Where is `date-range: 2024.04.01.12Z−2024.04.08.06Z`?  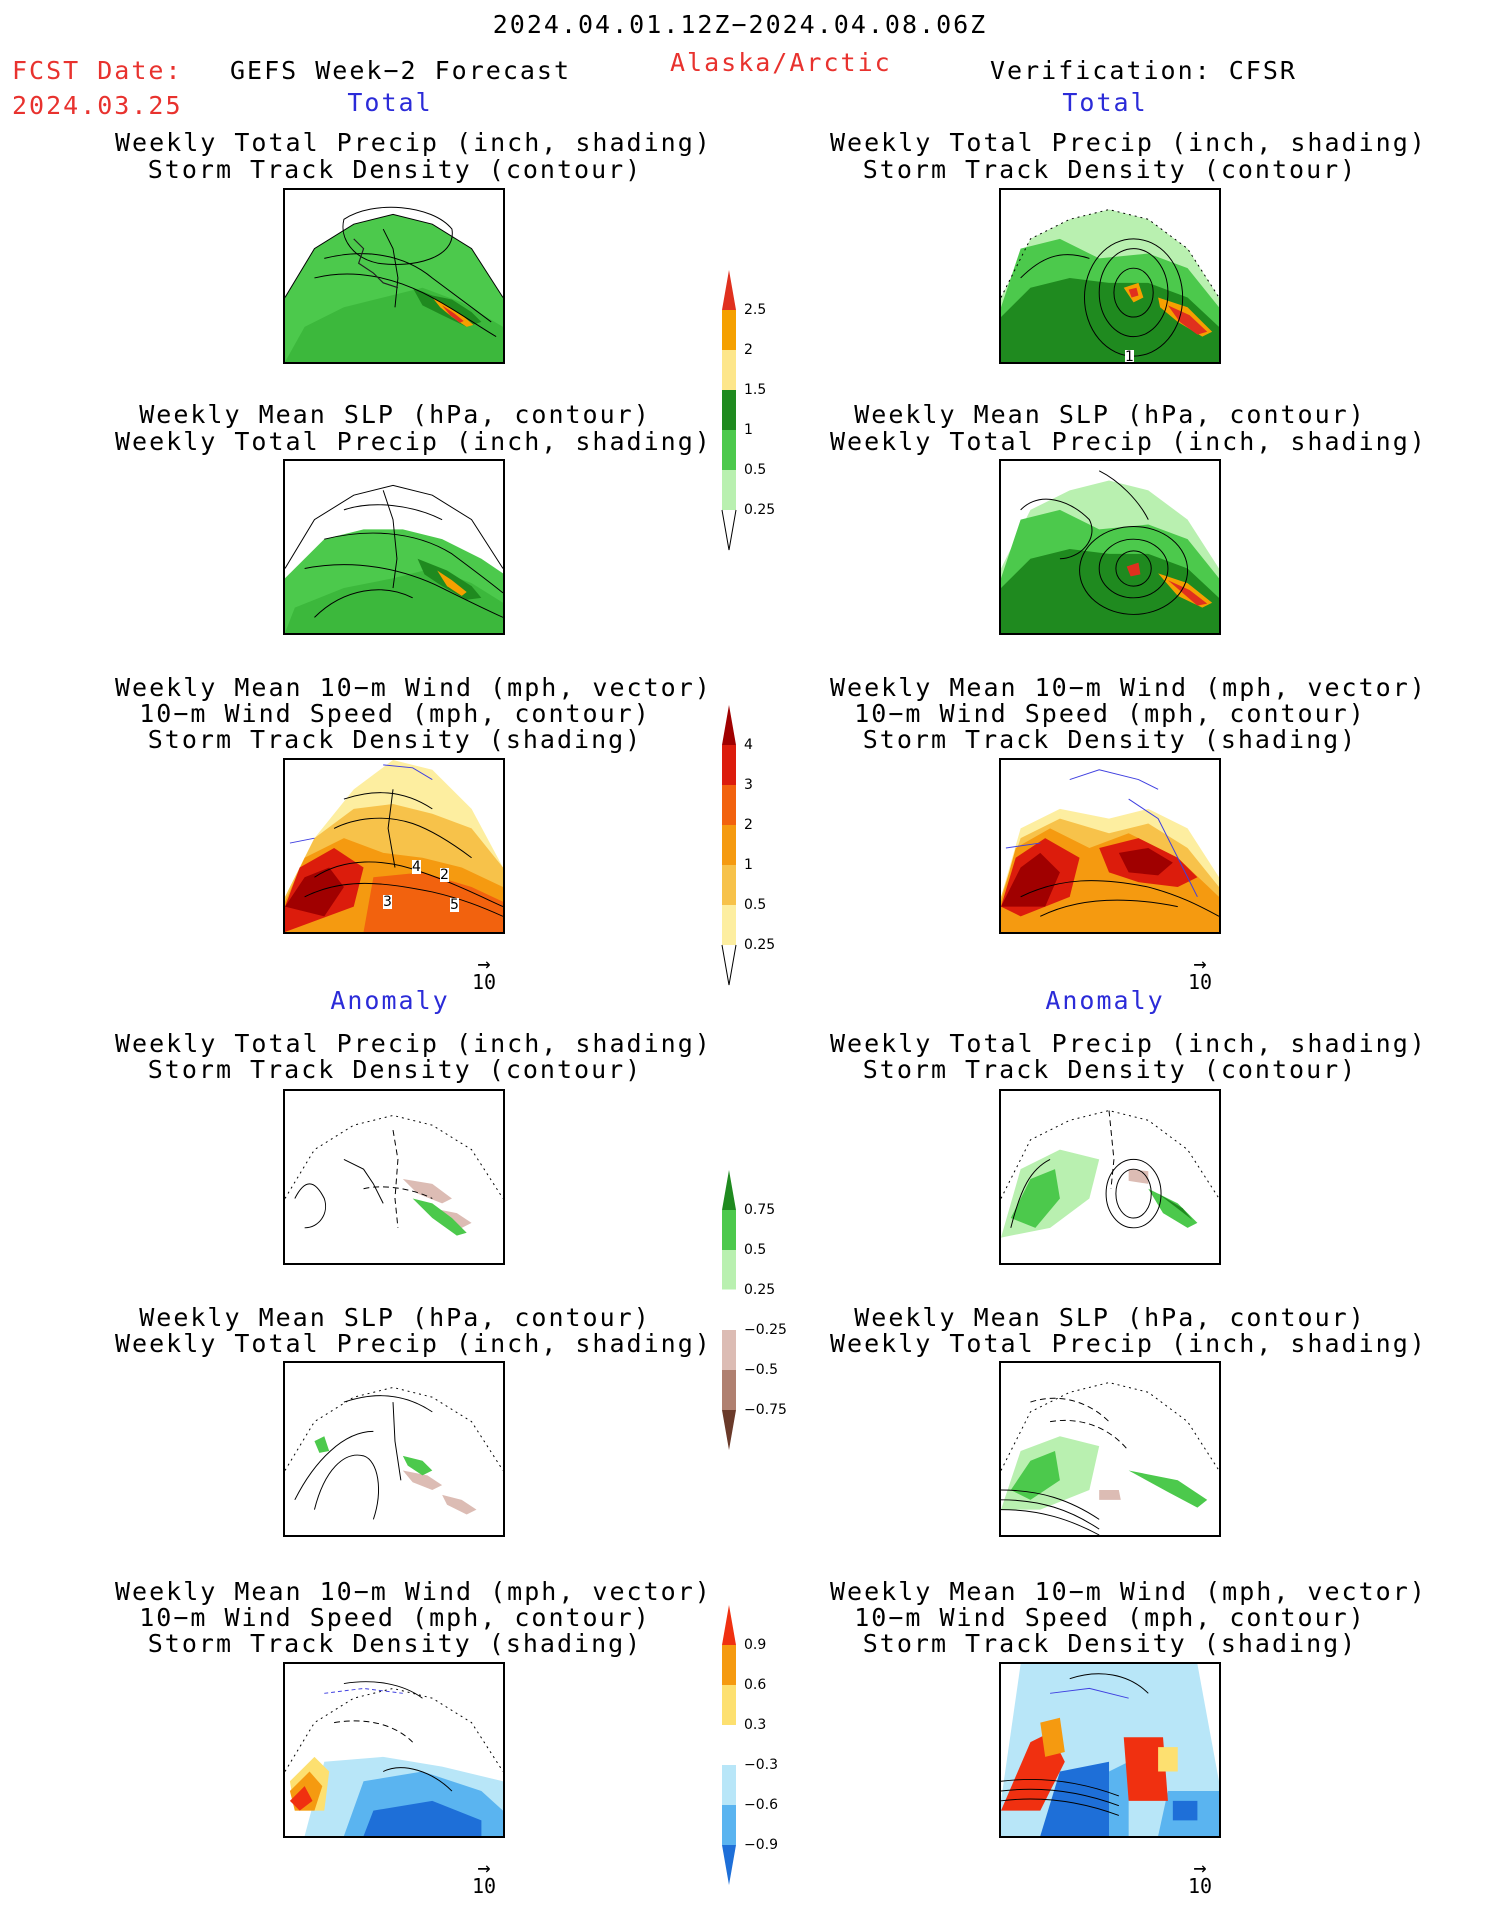
date-range: 2024.04.01.12Z−2024.04.08.06Z is located at coordinates (740, 24).